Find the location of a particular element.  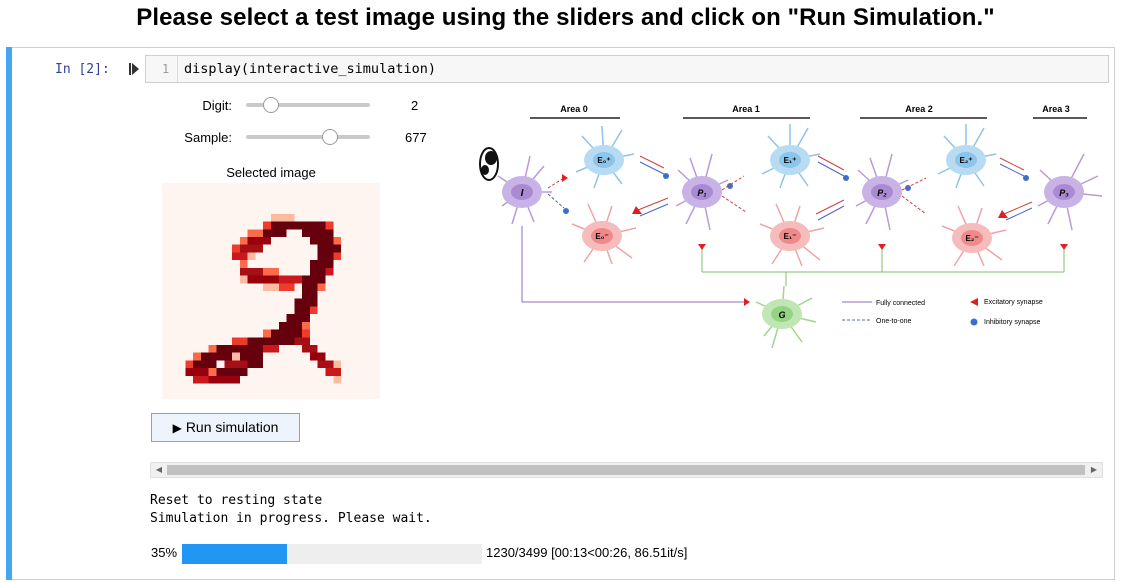

digit-slider-value: 2 is located at coordinates (415, 105).